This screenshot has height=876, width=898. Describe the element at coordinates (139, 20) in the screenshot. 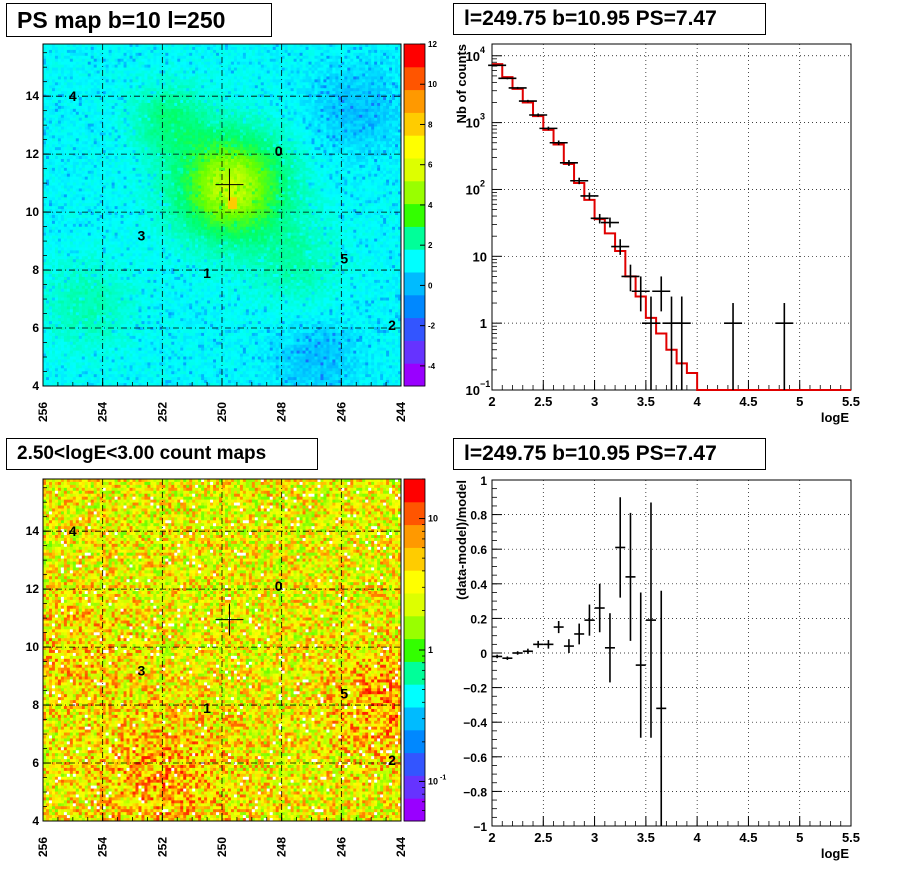

I see `ps-map-title: PS map b=10 l=250` at that location.